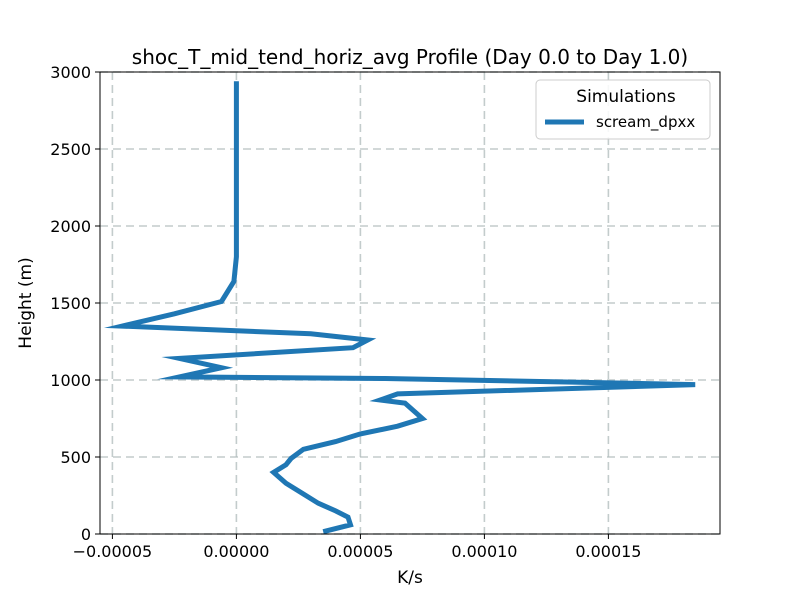 The image size is (800, 600). Describe the element at coordinates (645, 122) in the screenshot. I see `legend-entry-scream-dpxx: scream_dpxx` at that location.